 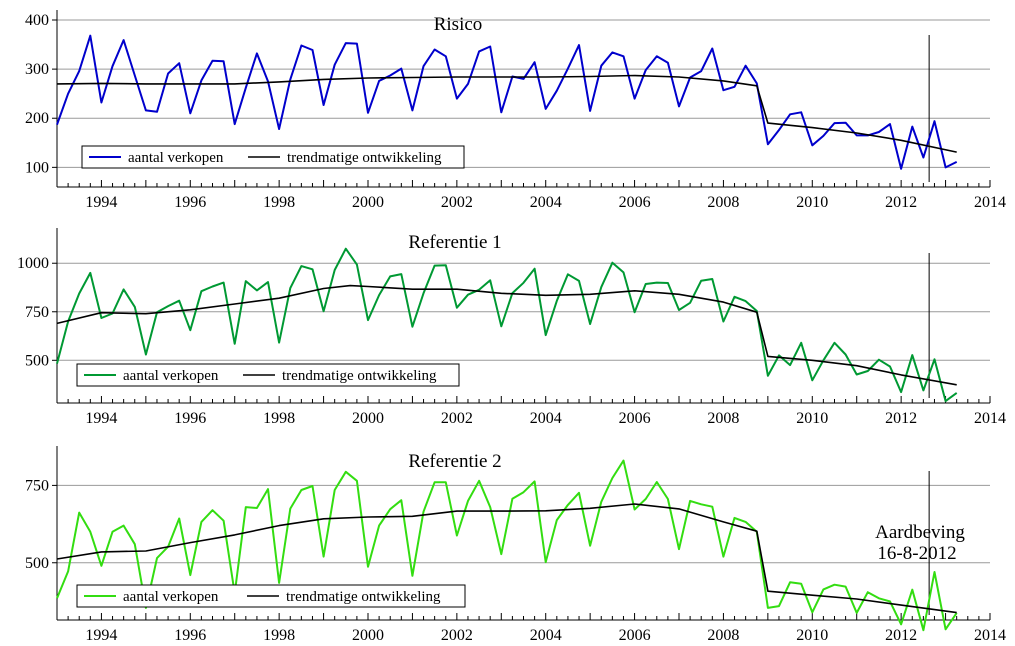 I want to click on y-tick-label: 300, so click(x=37, y=69).